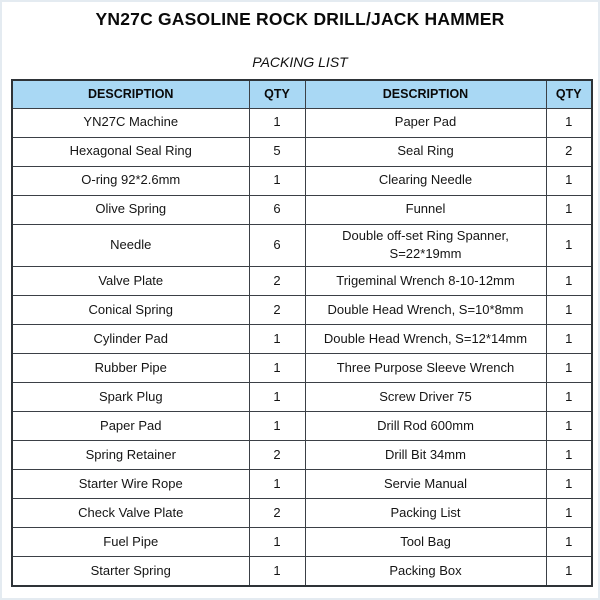 The height and width of the screenshot is (600, 600). Describe the element at coordinates (425, 180) in the screenshot. I see `description-cell-right: Clearing Needle` at that location.